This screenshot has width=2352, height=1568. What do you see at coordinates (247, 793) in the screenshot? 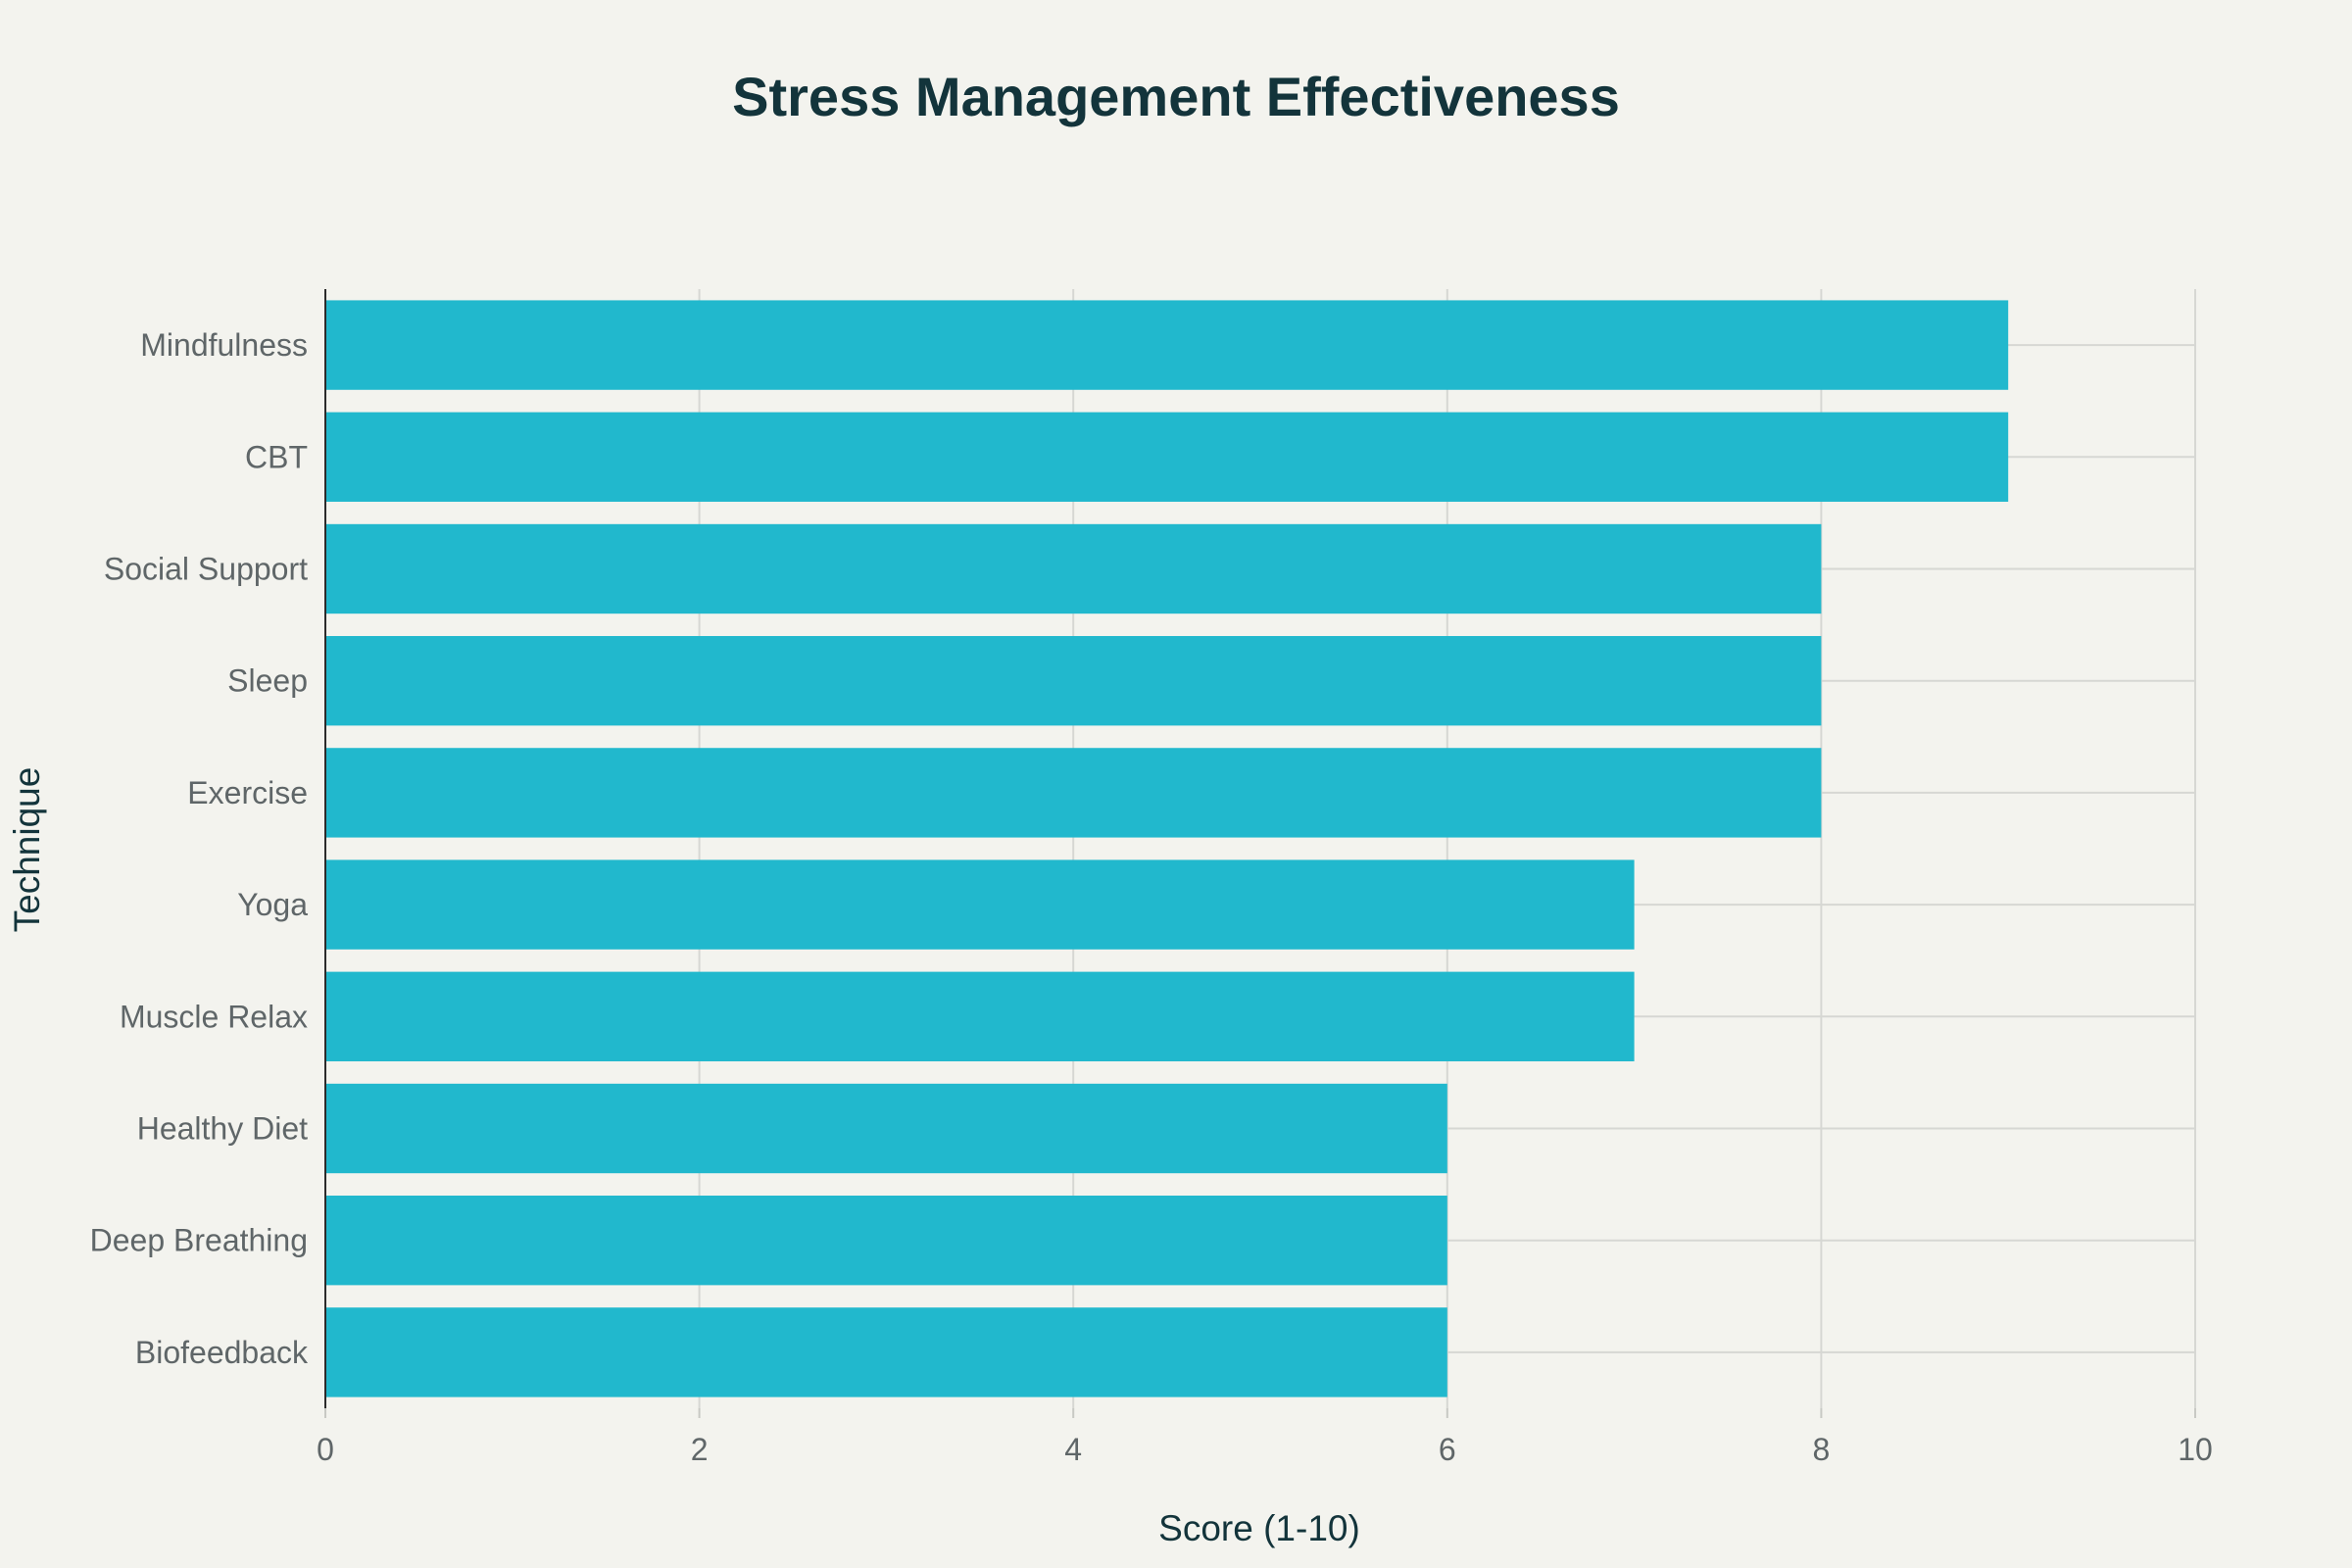
I see `y-tick-label: Exercise` at bounding box center [247, 793].